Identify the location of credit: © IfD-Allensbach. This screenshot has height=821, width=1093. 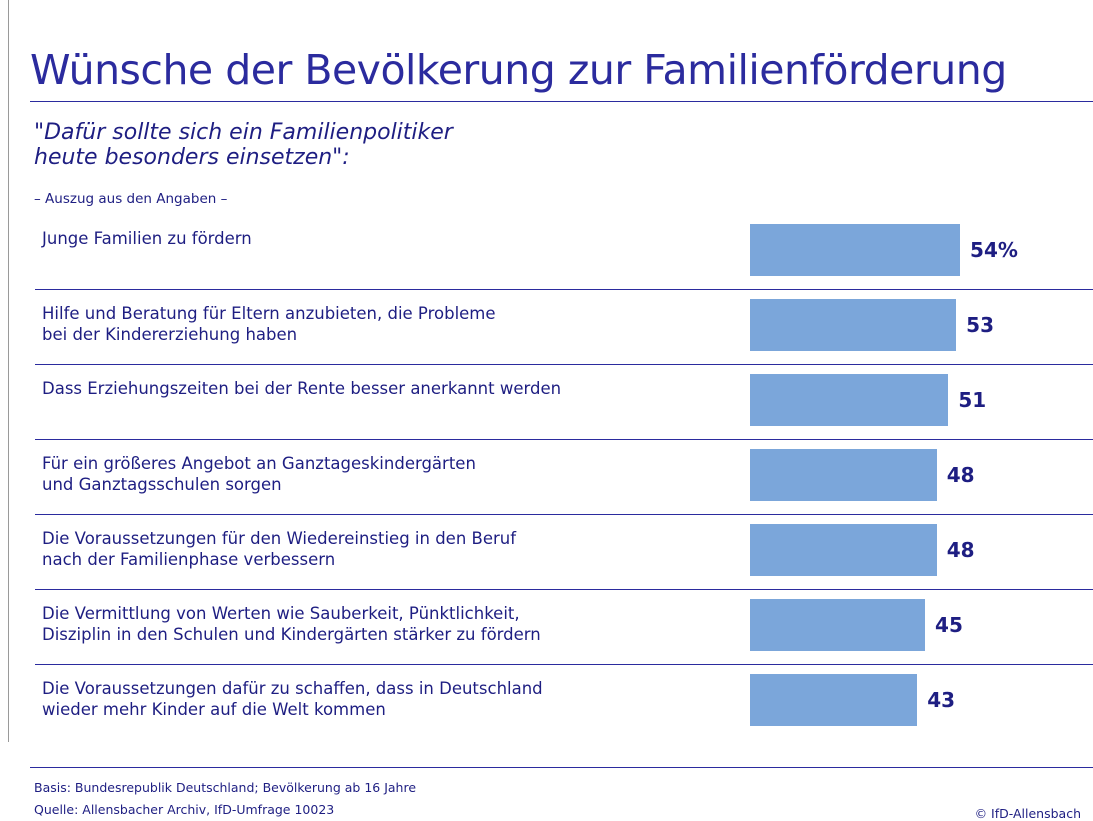
(1027, 813).